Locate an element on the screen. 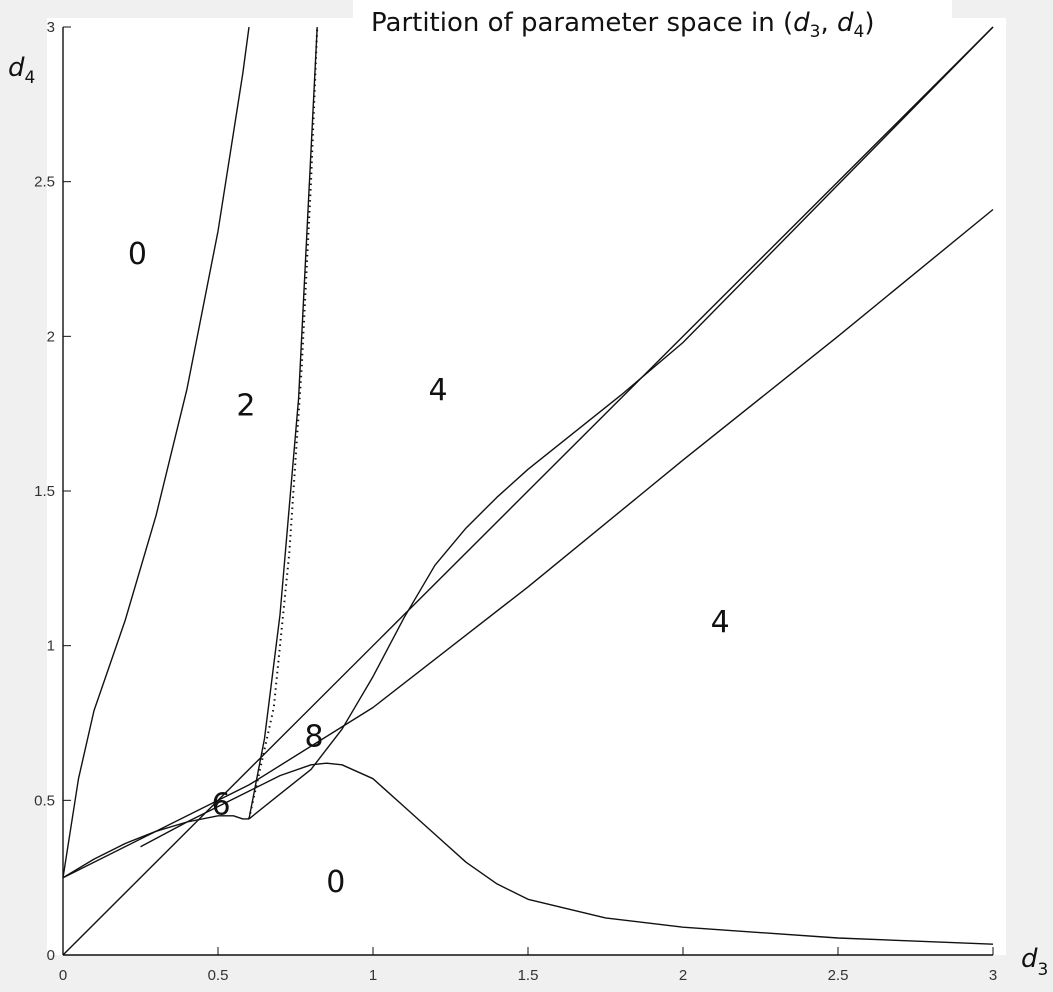 Image resolution: width=1053 pixels, height=992 pixels. title-var-1: d is located at coordinates (801, 23).